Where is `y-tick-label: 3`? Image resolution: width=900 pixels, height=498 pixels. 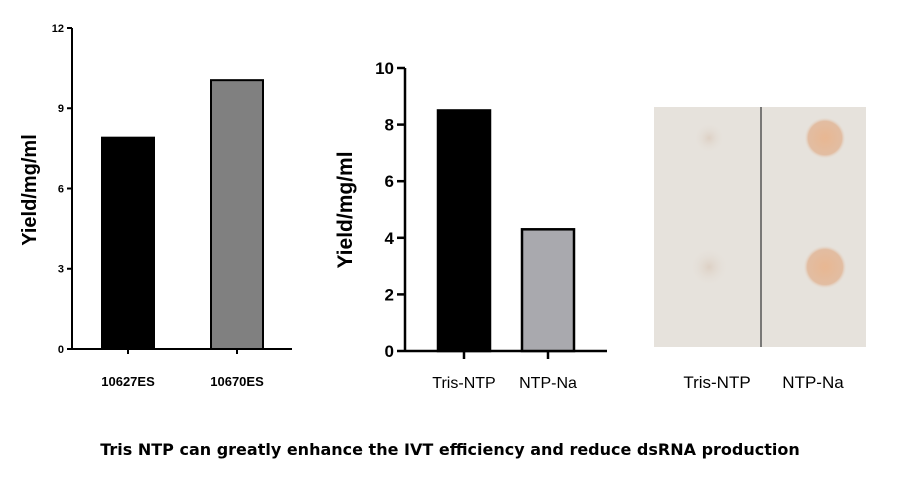 y-tick-label: 3 is located at coordinates (61, 270).